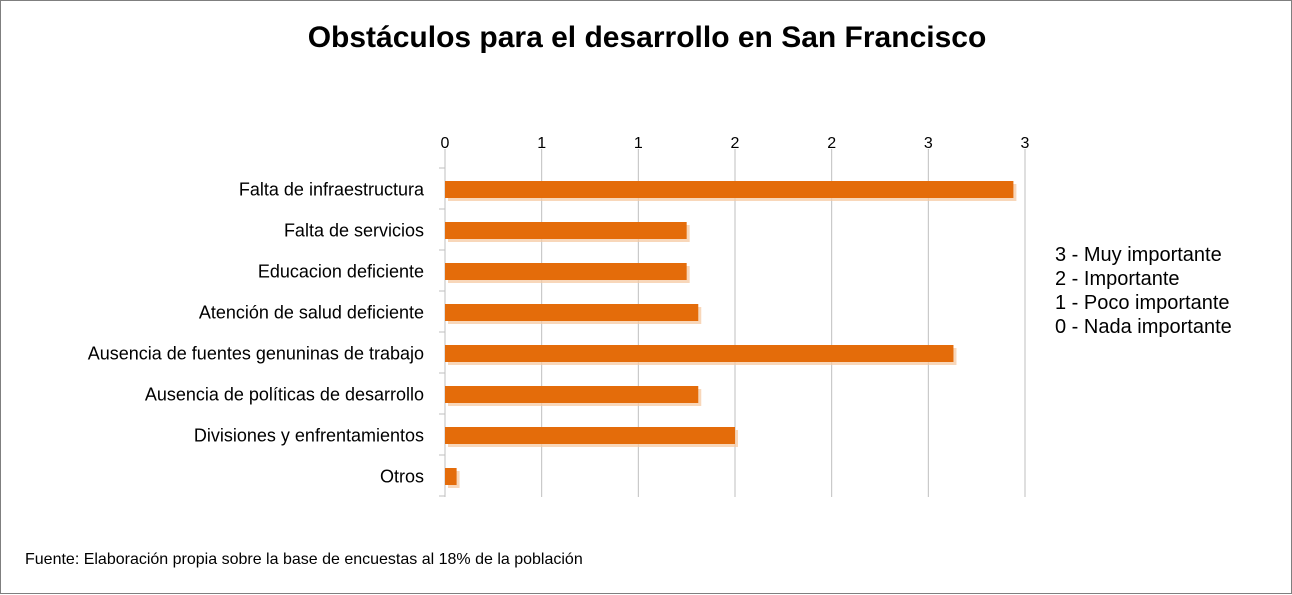 The height and width of the screenshot is (595, 1292). I want to click on category-label: Educacion deficiente, so click(341, 272).